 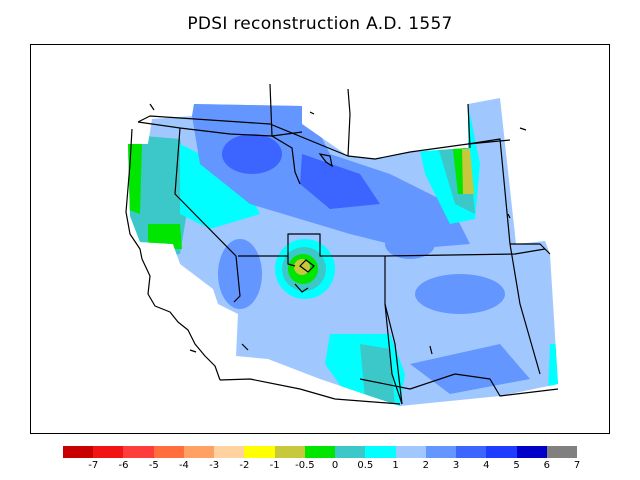 I want to click on legend-tick-label: 7, so click(x=577, y=465).